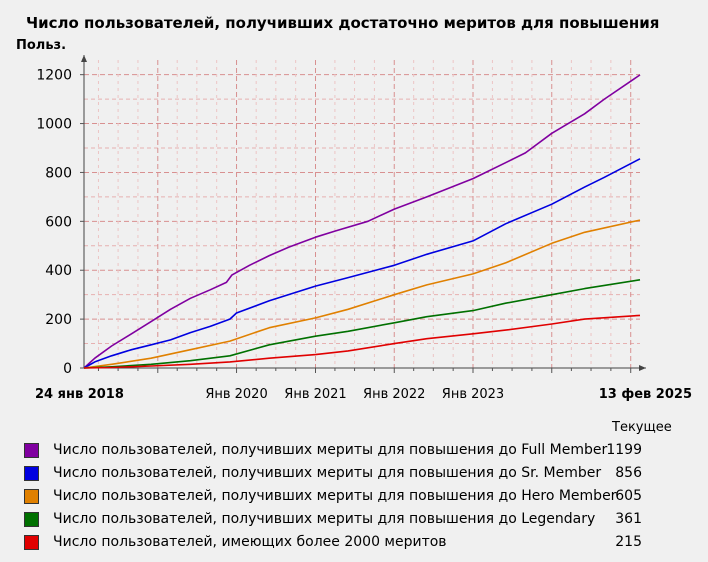 The width and height of the screenshot is (708, 562). What do you see at coordinates (79, 394) in the screenshot?
I see `x-start-label: 24 янв 2018` at bounding box center [79, 394].